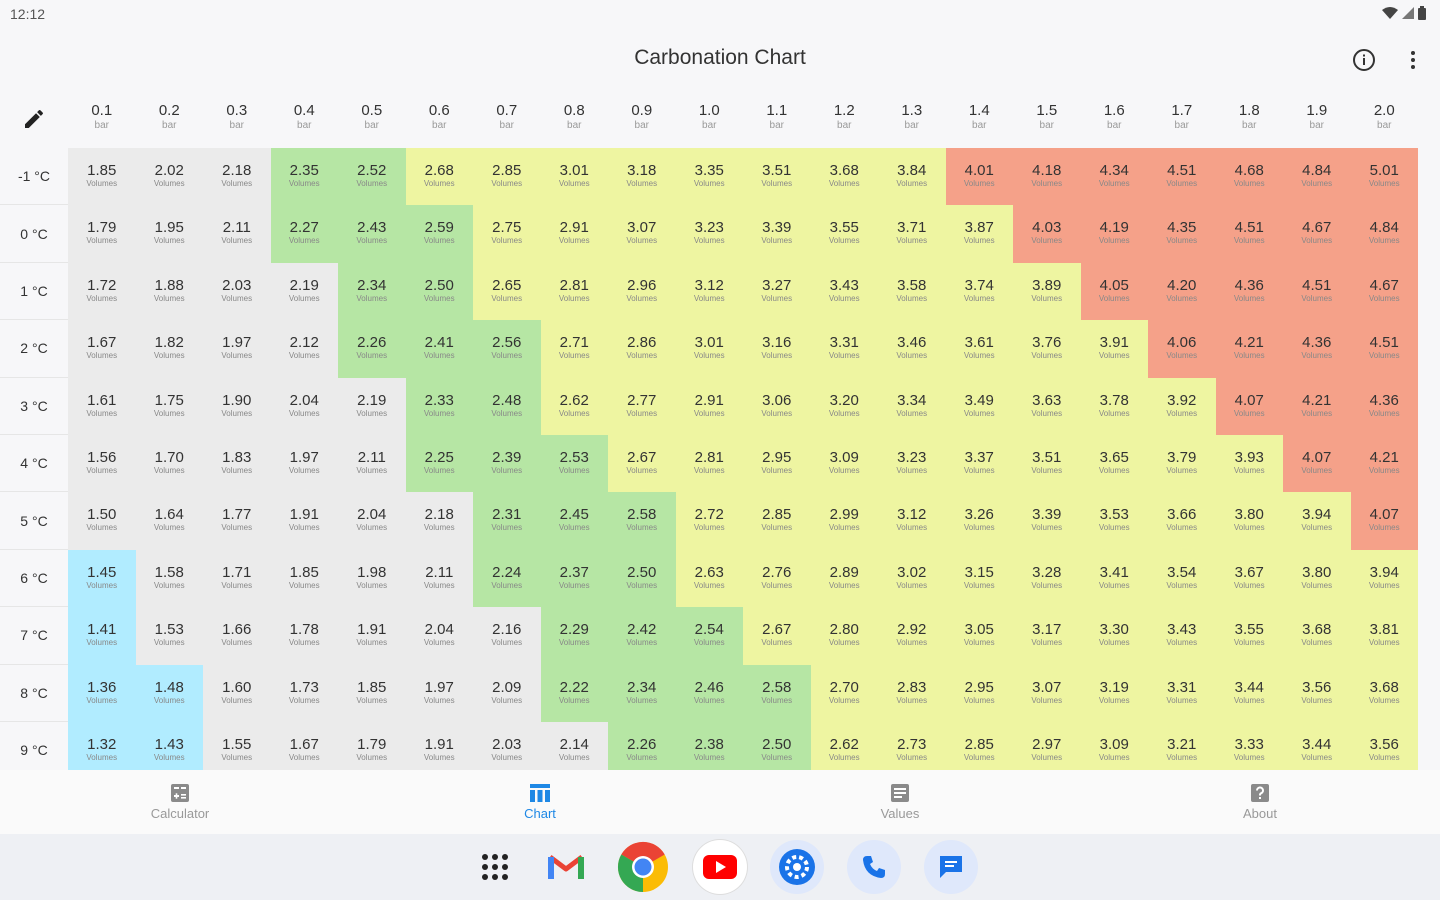 This screenshot has height=900, width=1440. I want to click on chart-cell: 2.43 Volumes, so click(372, 234).